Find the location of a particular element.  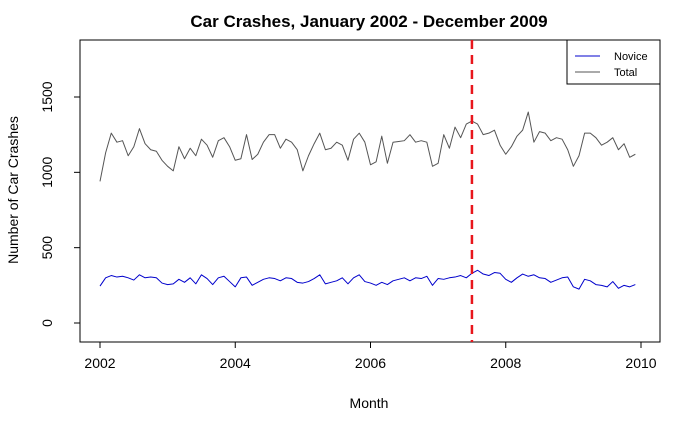

x-tick-label: 2004 is located at coordinates (235, 363).